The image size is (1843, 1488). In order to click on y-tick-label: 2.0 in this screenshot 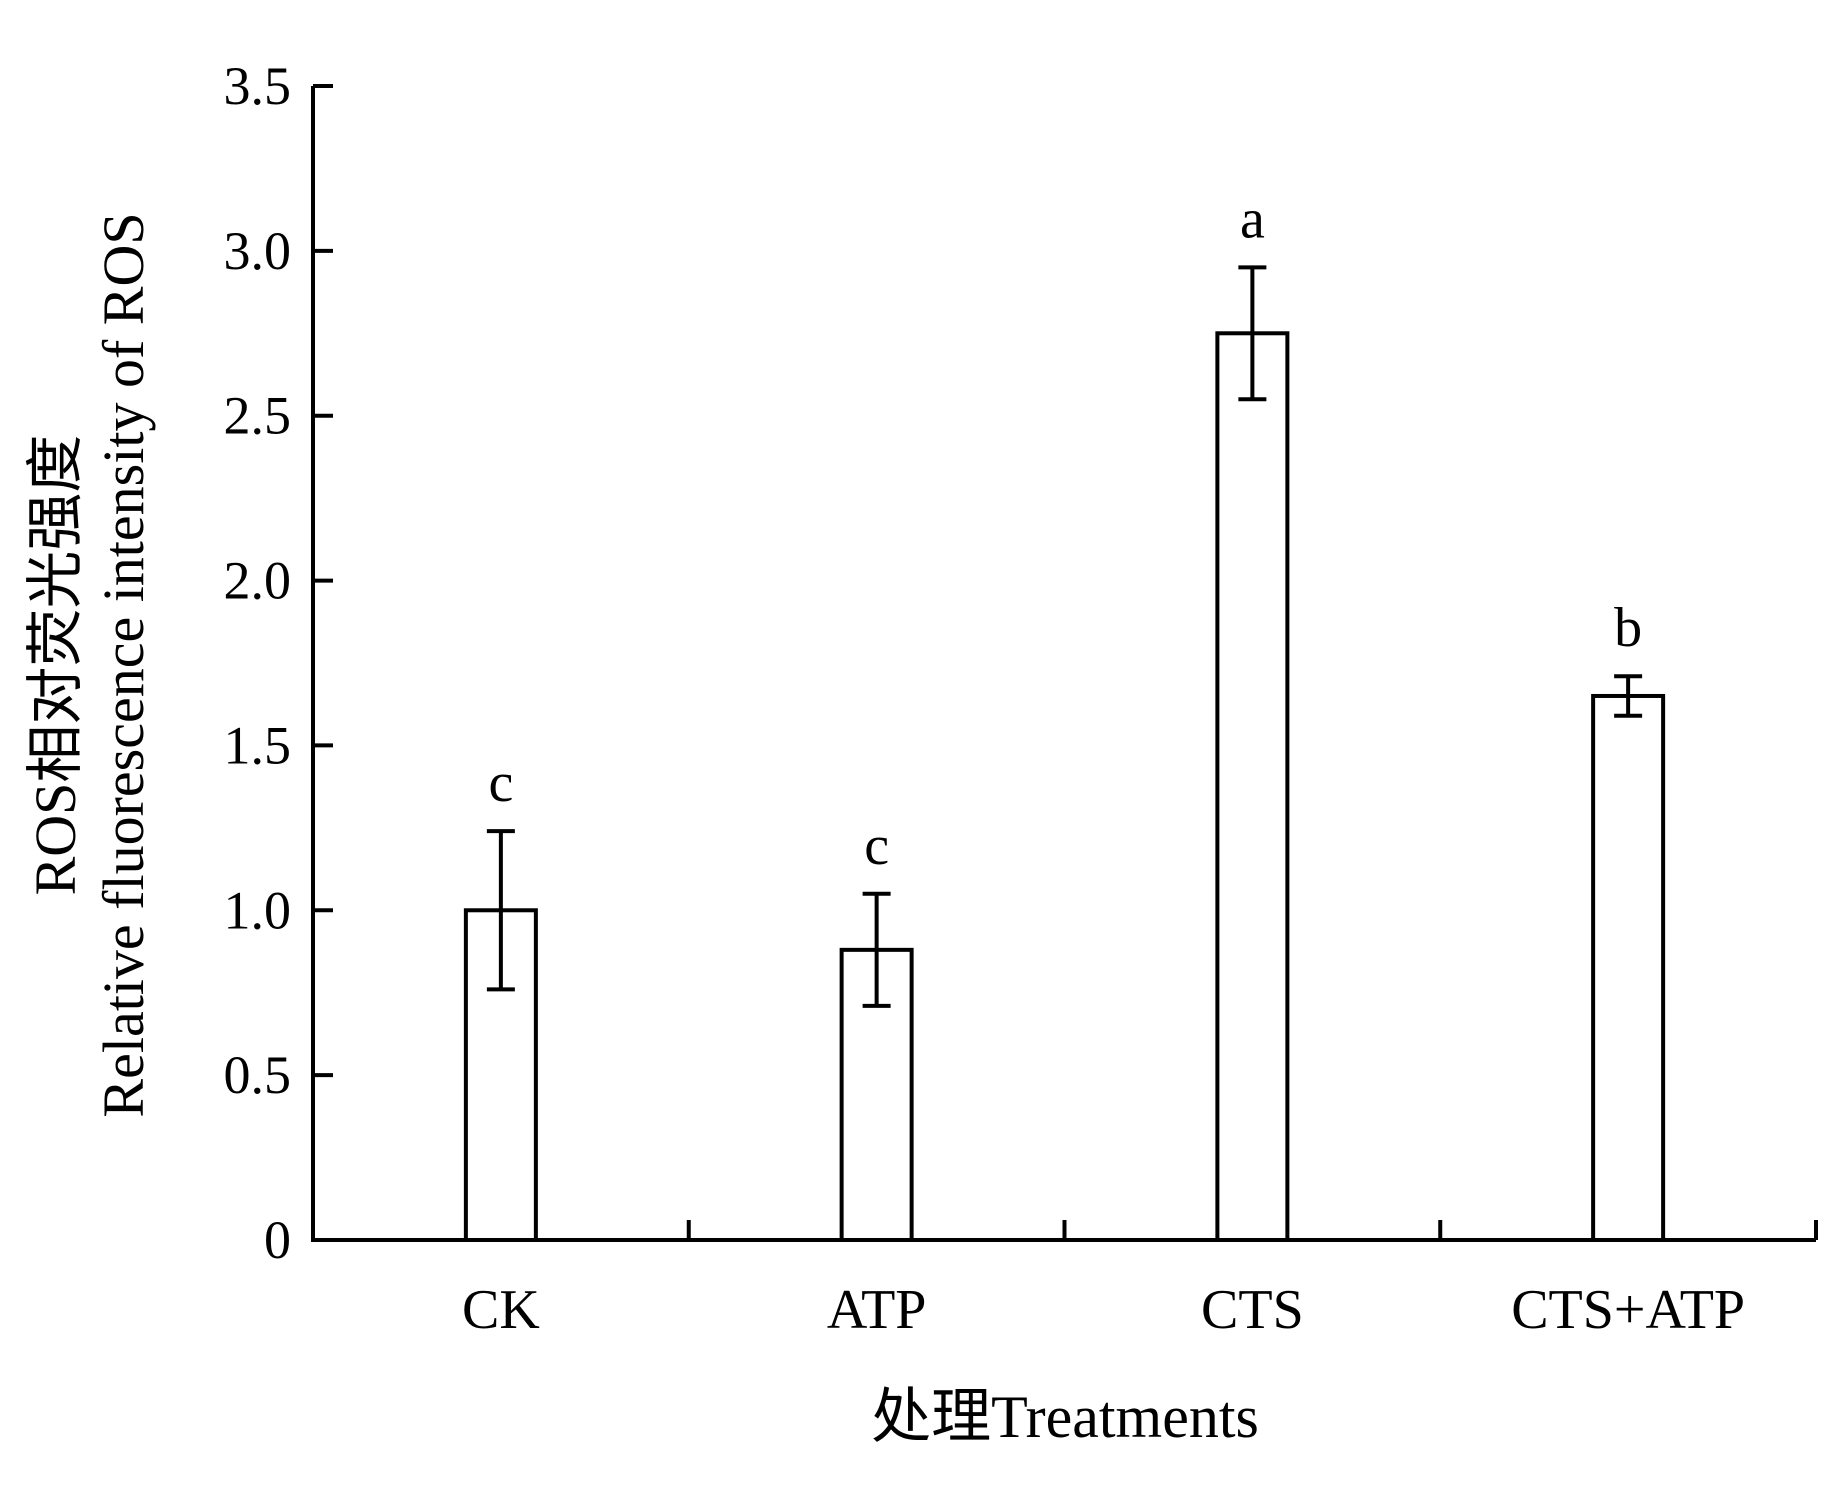, I will do `click(258, 581)`.